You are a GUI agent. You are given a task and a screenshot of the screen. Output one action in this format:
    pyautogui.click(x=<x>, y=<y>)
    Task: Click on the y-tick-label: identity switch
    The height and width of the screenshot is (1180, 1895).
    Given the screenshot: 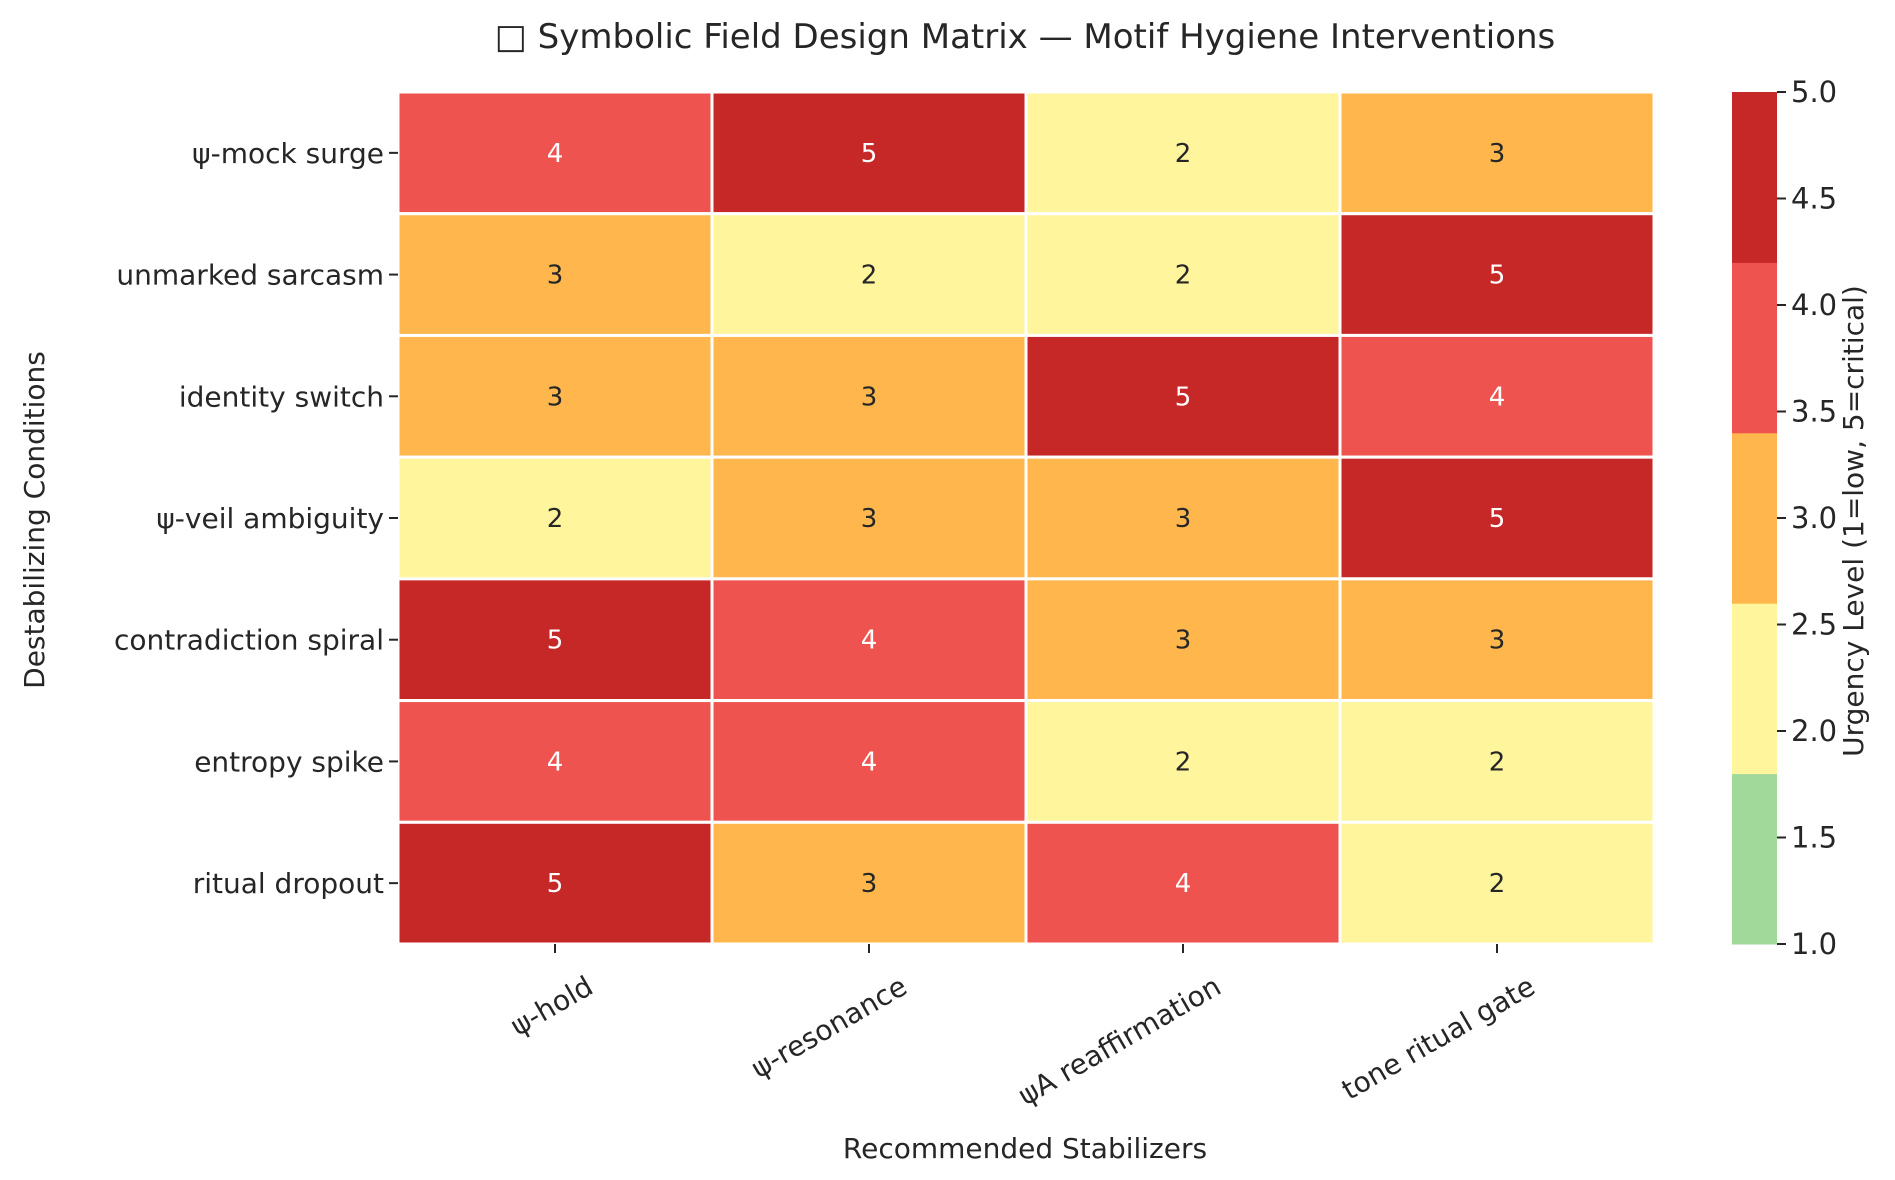 What is the action you would take?
    pyautogui.click(x=281, y=396)
    